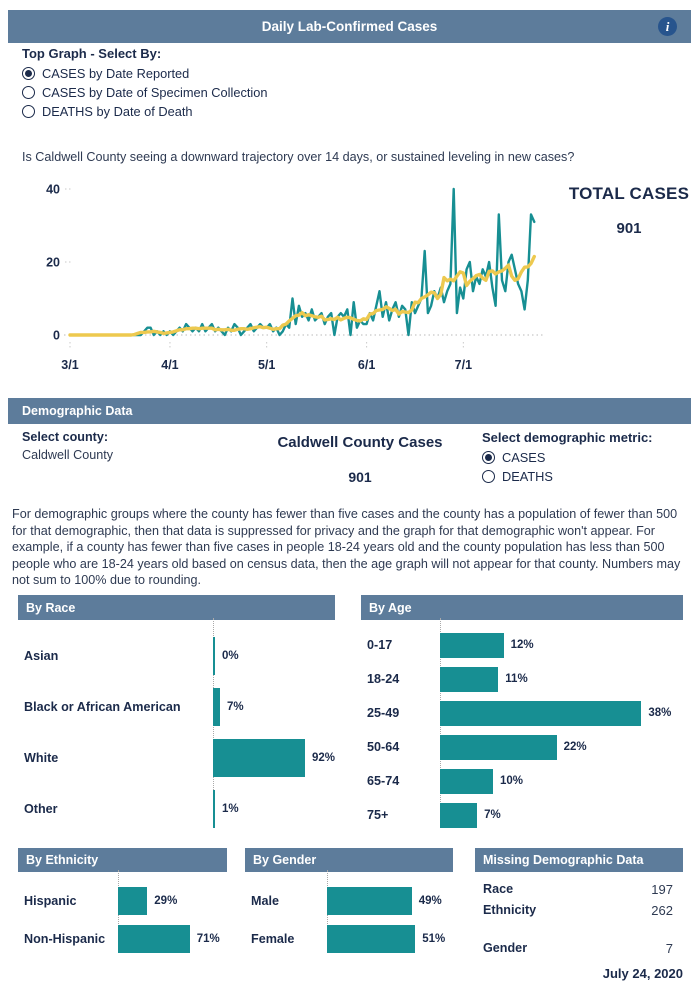  What do you see at coordinates (259, 757) in the screenshot?
I see `white-bar` at bounding box center [259, 757].